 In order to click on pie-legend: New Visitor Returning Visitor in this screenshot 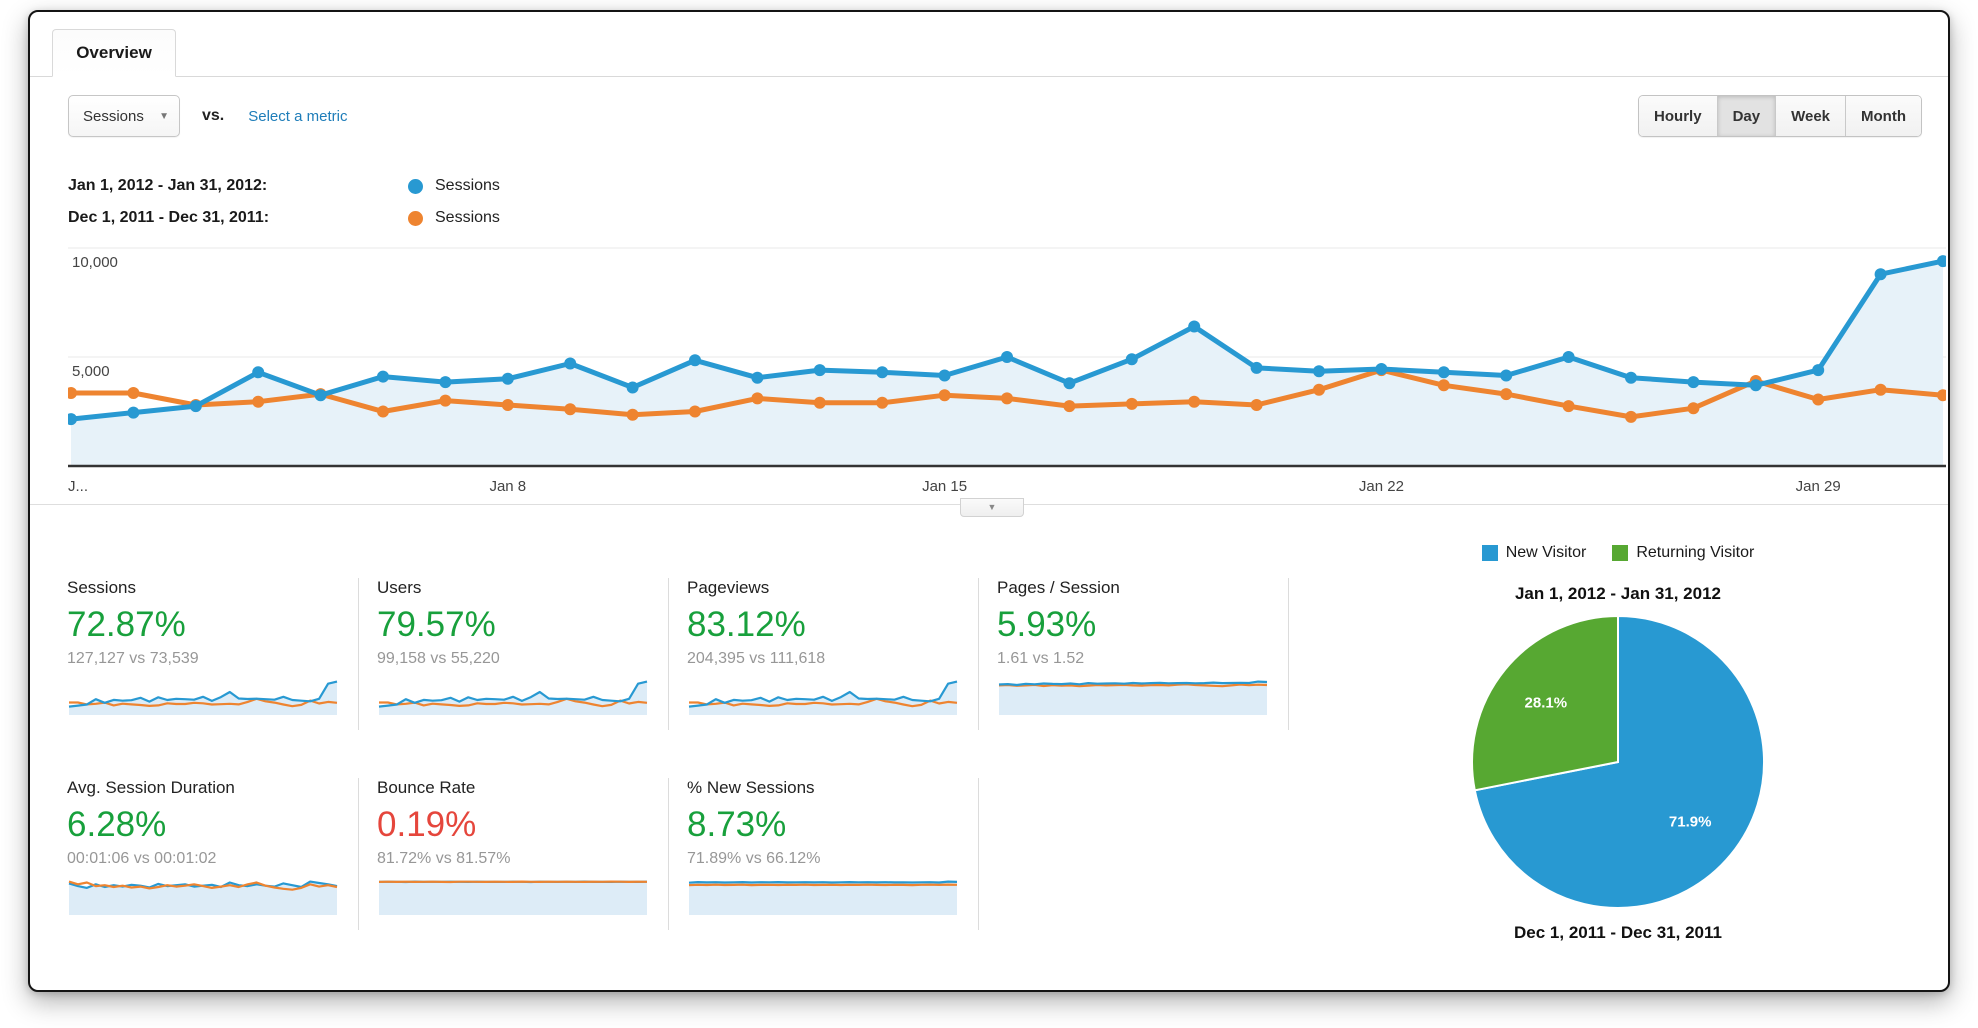, I will do `click(1618, 553)`.